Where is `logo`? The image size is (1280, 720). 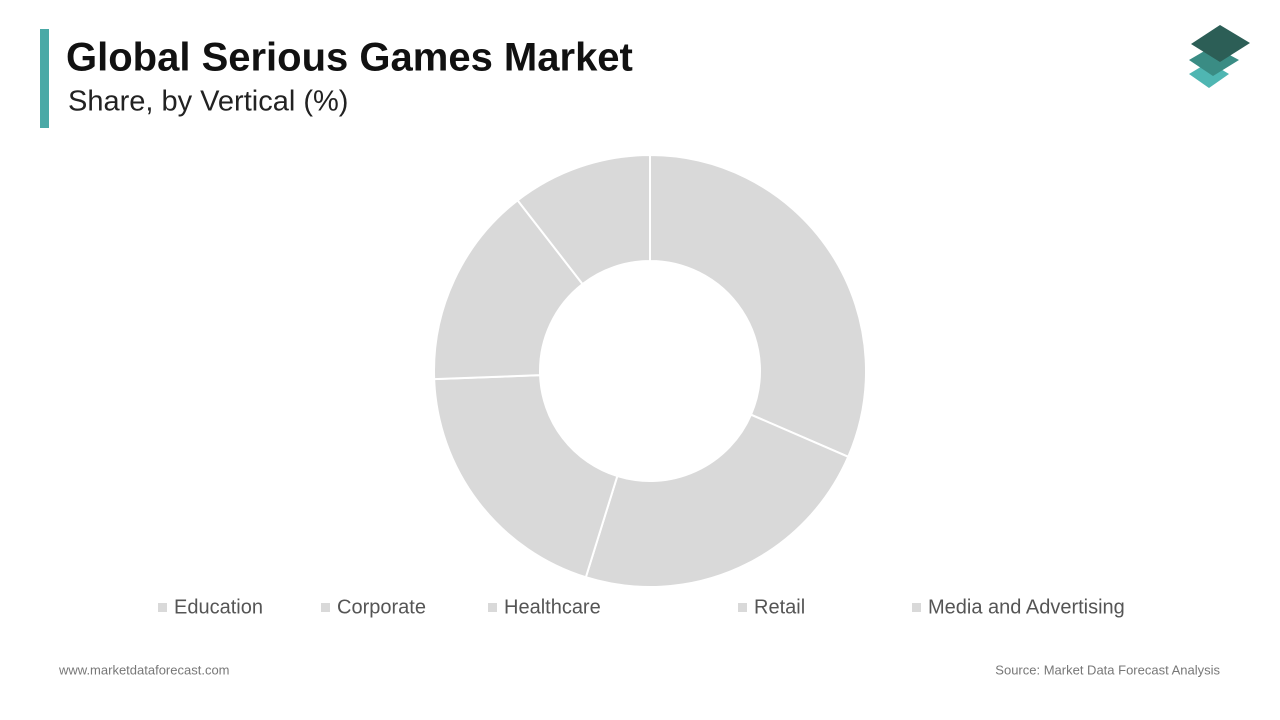
logo is located at coordinates (1219, 56).